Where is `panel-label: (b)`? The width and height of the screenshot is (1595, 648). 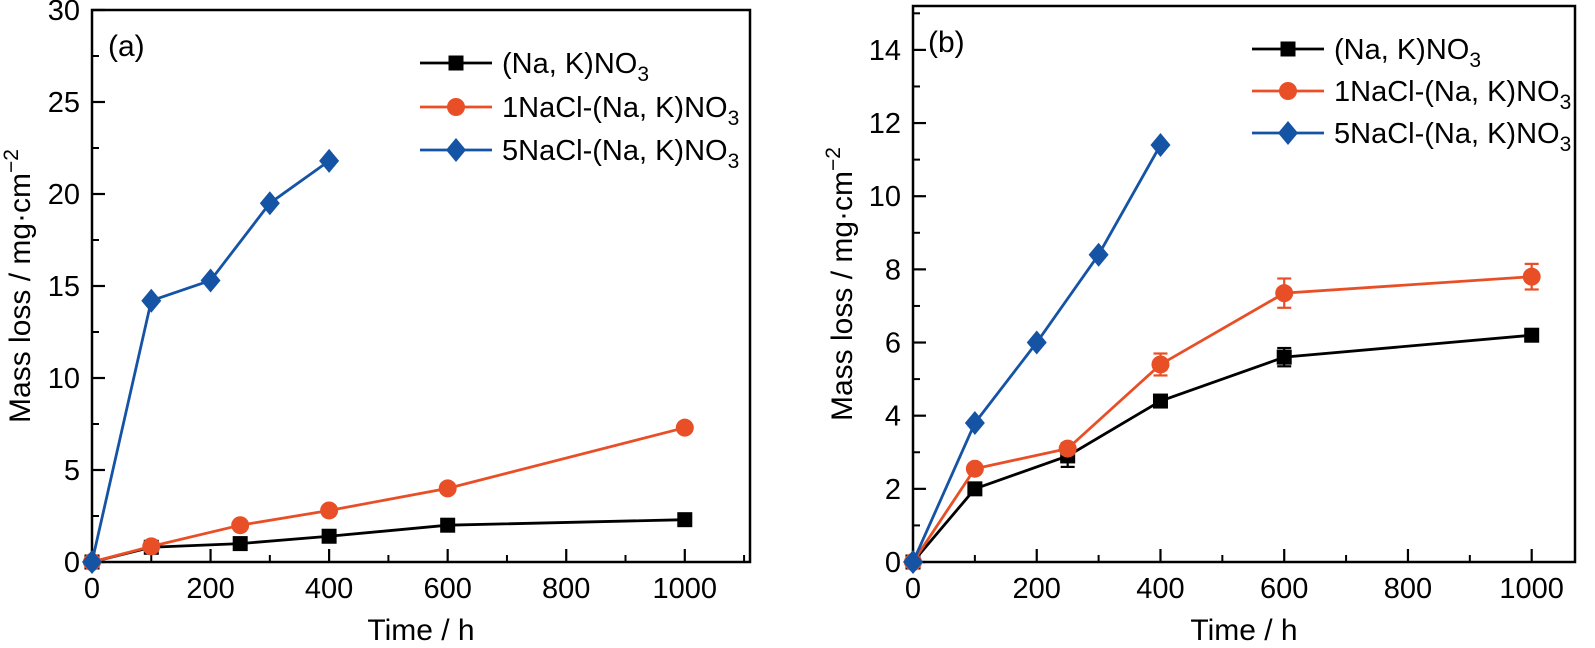
panel-label: (b) is located at coordinates (946, 42).